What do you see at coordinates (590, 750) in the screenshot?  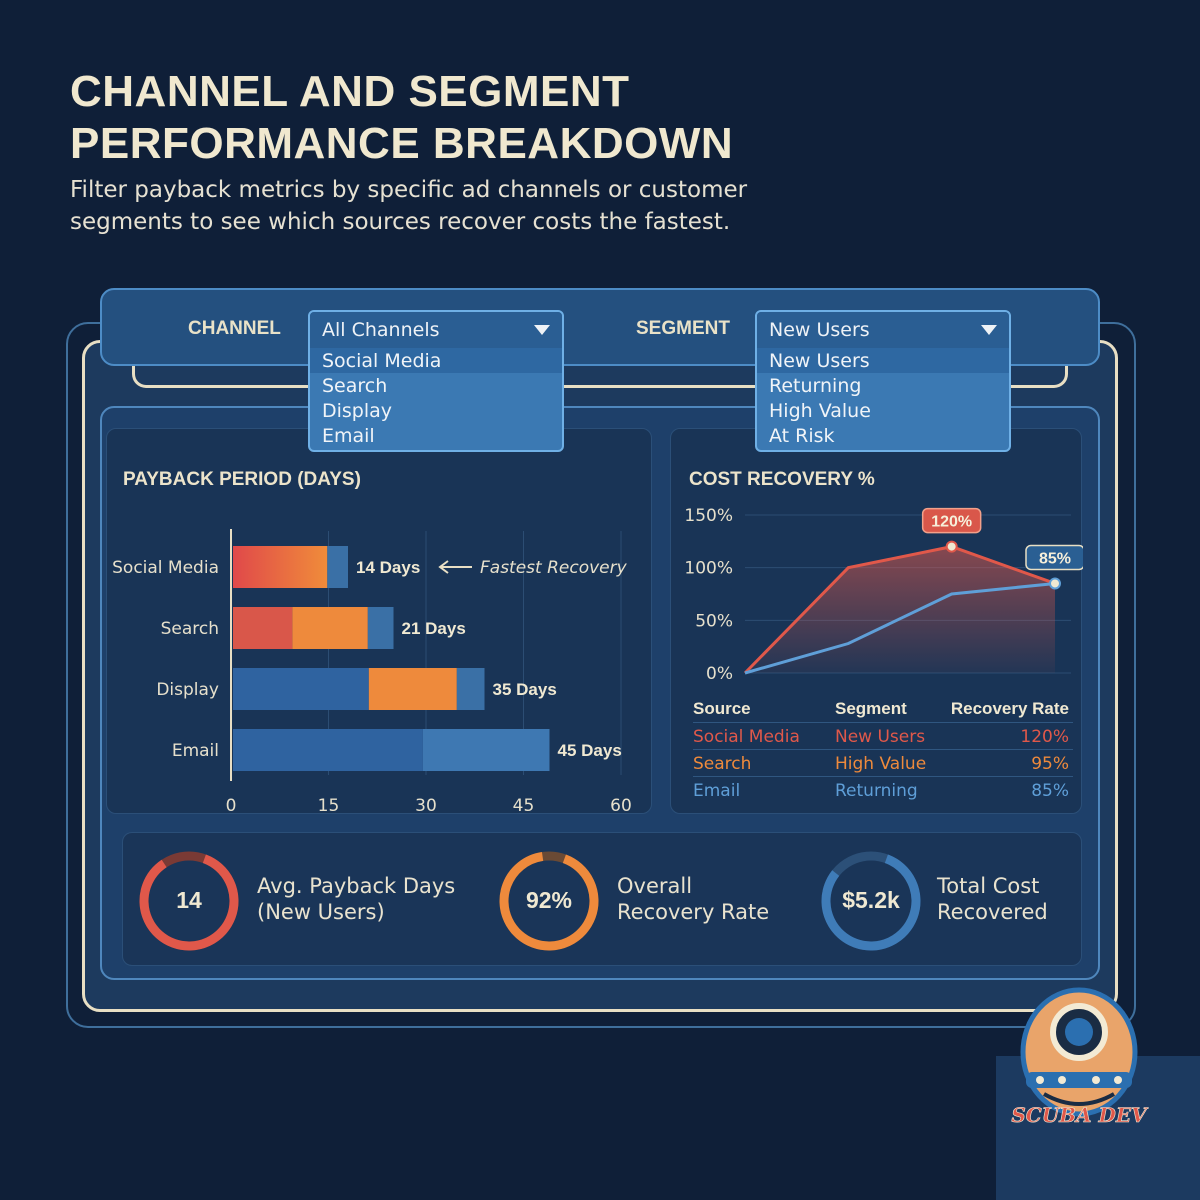 I see `bar-value-label: 45 Days` at bounding box center [590, 750].